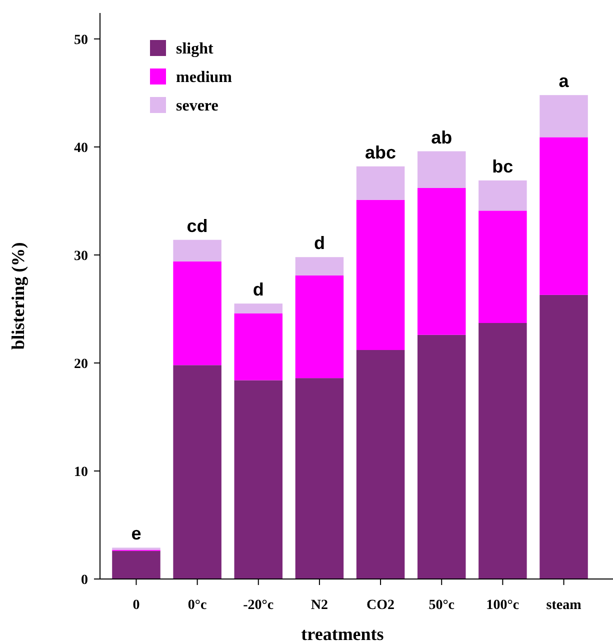 This screenshot has height=644, width=613. I want to click on x-tick-label: 50°c, so click(441, 605).